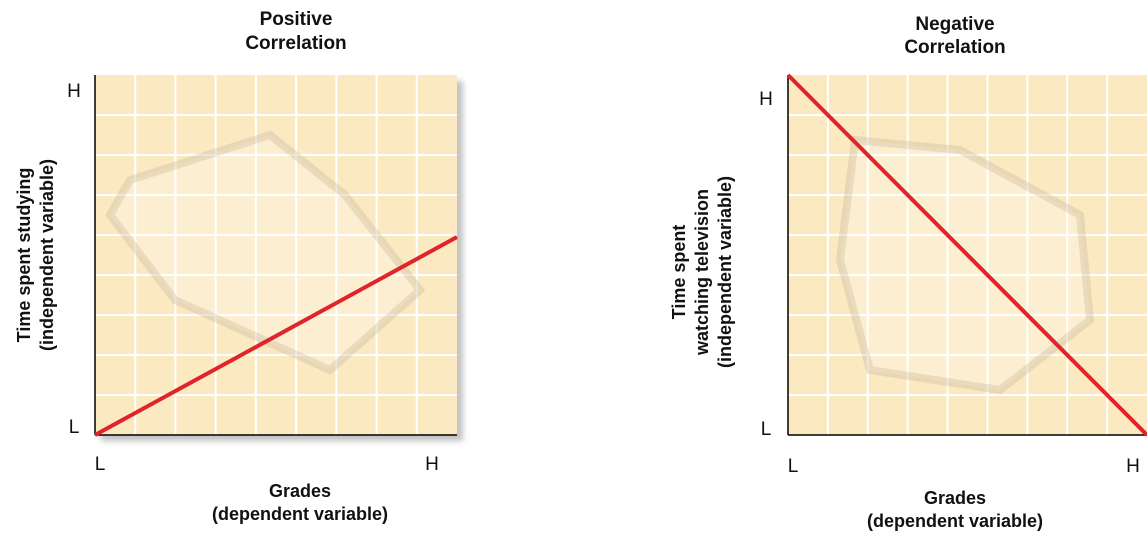  What do you see at coordinates (276, 336) in the screenshot?
I see `trend-line` at bounding box center [276, 336].